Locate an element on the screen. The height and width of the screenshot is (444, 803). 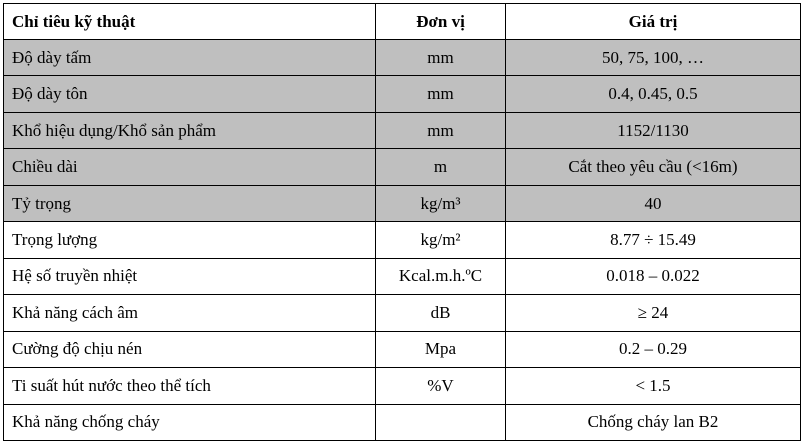
spec-name: Trọng lượng is located at coordinates (189, 240).